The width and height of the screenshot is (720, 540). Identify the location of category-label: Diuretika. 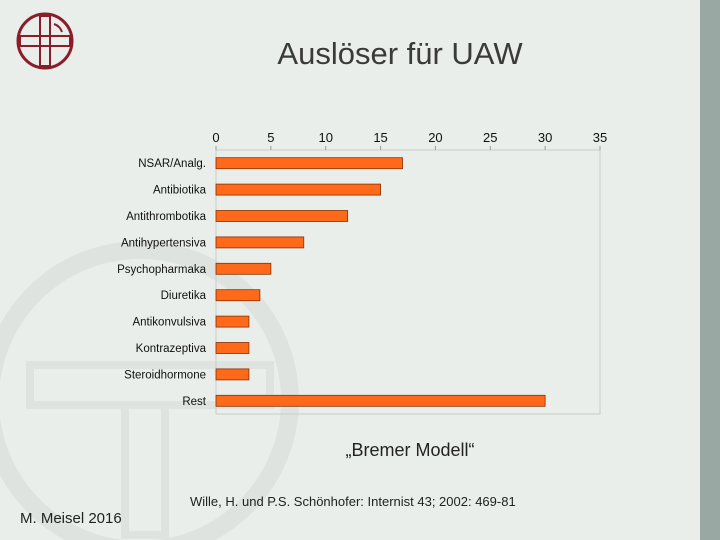
(184, 296).